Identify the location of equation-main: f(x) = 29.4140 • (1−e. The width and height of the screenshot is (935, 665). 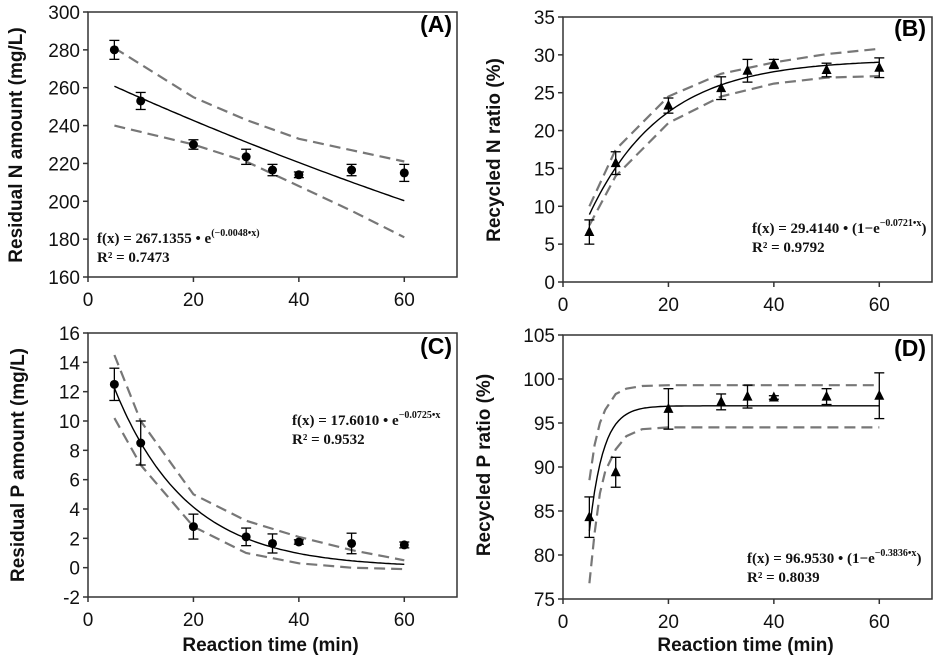
(816, 229).